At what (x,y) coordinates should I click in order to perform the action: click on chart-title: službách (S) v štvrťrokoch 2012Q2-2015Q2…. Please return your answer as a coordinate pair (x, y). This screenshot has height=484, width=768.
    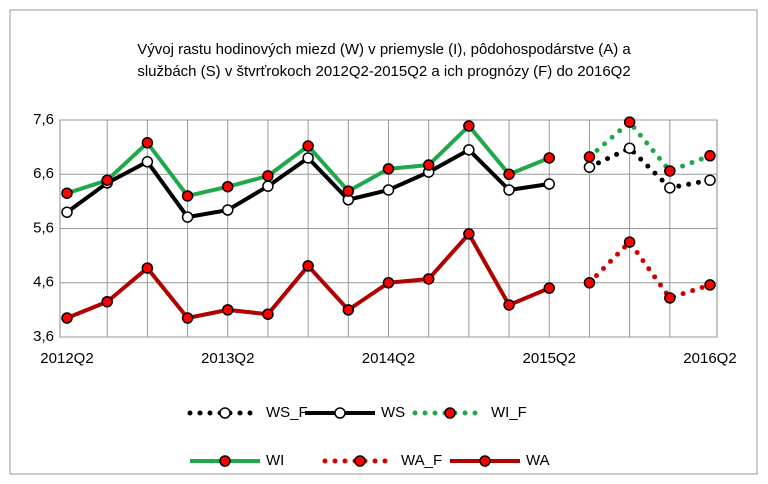
    Looking at the image, I should click on (383, 71).